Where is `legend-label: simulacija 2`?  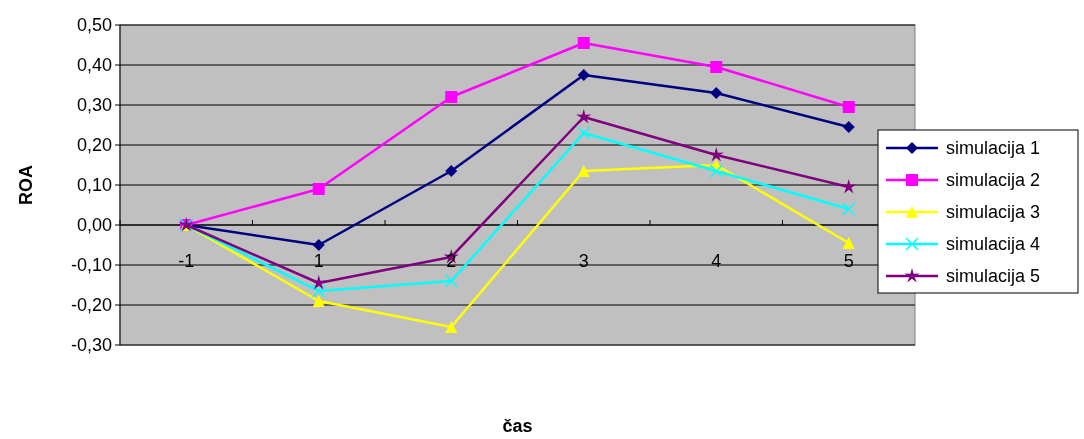 legend-label: simulacija 2 is located at coordinates (993, 180).